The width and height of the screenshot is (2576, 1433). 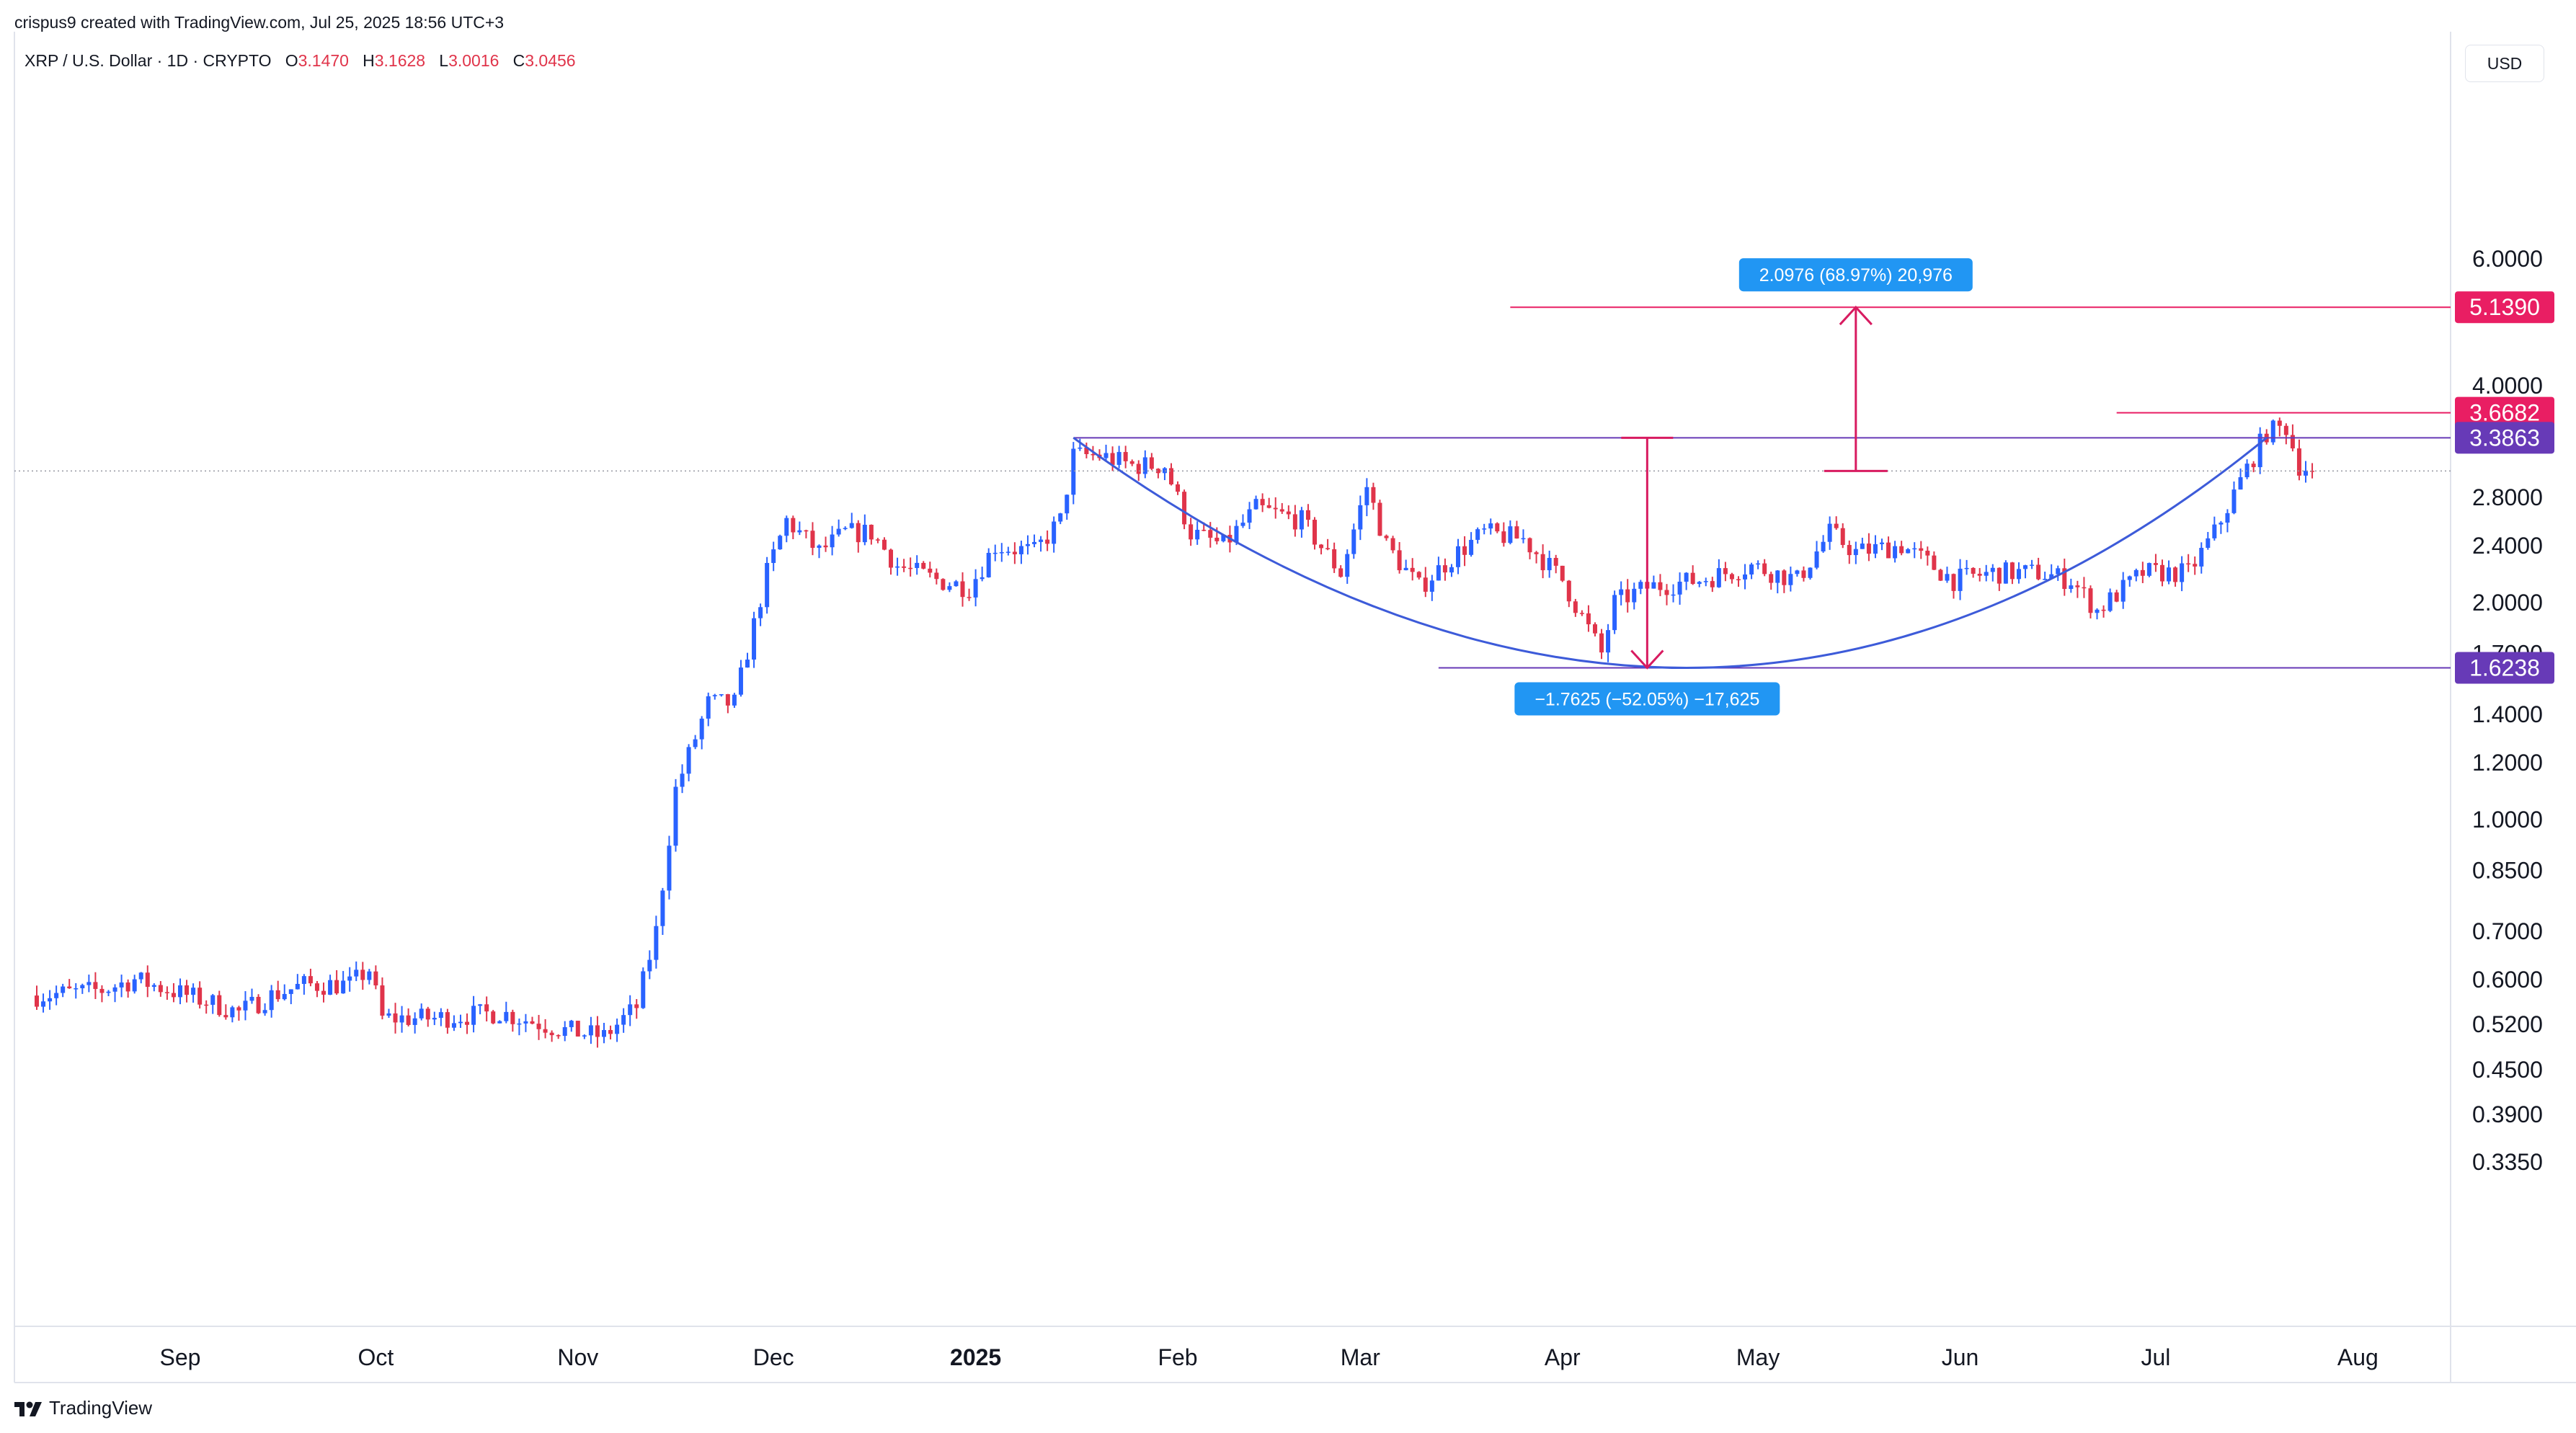 What do you see at coordinates (2507, 1114) in the screenshot?
I see `y-tick-label: 0.3900` at bounding box center [2507, 1114].